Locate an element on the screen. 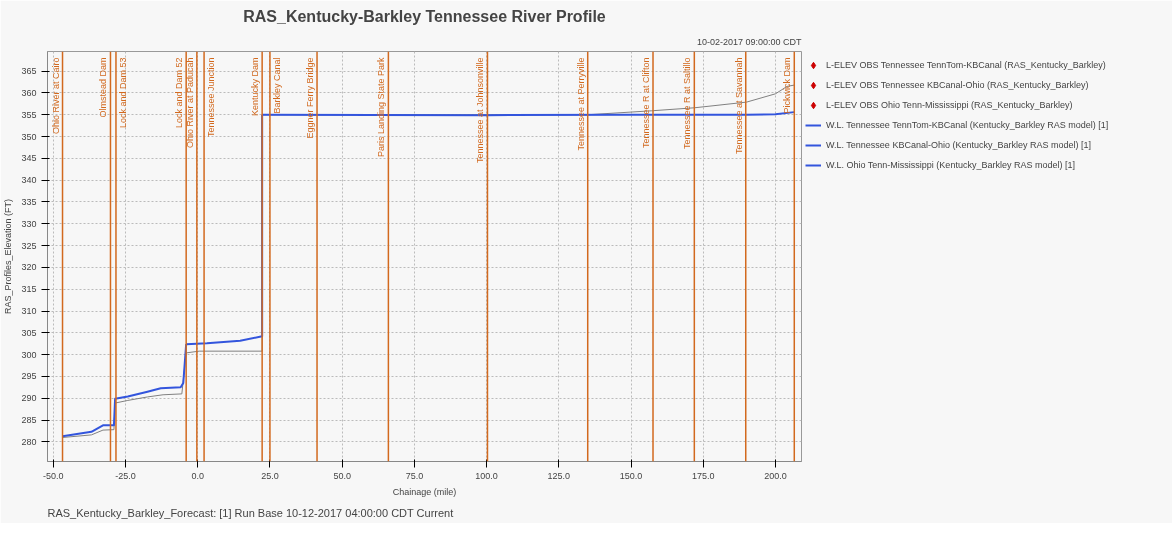  chart-title: RAS_Kentucky-Barkley Tennessee River Profile is located at coordinates (424, 16).